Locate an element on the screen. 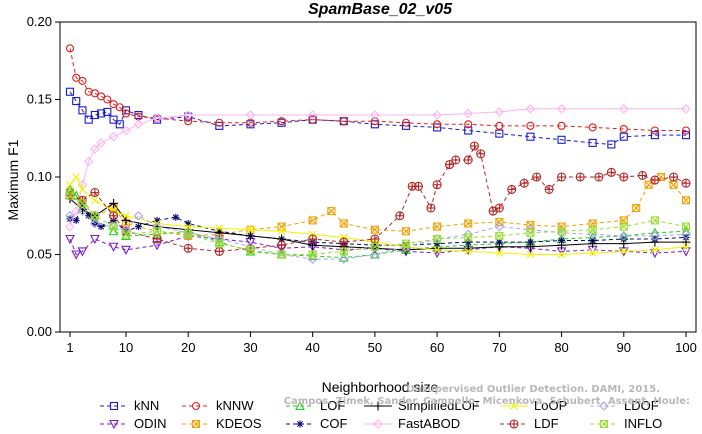 This screenshot has height=434, width=702. point-odin is located at coordinates (94, 239).